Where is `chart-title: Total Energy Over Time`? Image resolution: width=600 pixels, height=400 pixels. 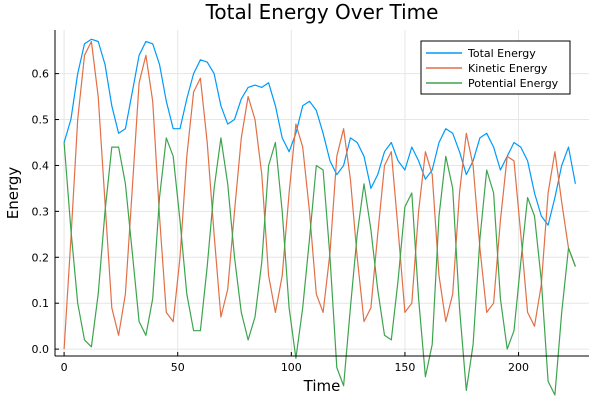 chart-title: Total Energy Over Time is located at coordinates (322, 12).